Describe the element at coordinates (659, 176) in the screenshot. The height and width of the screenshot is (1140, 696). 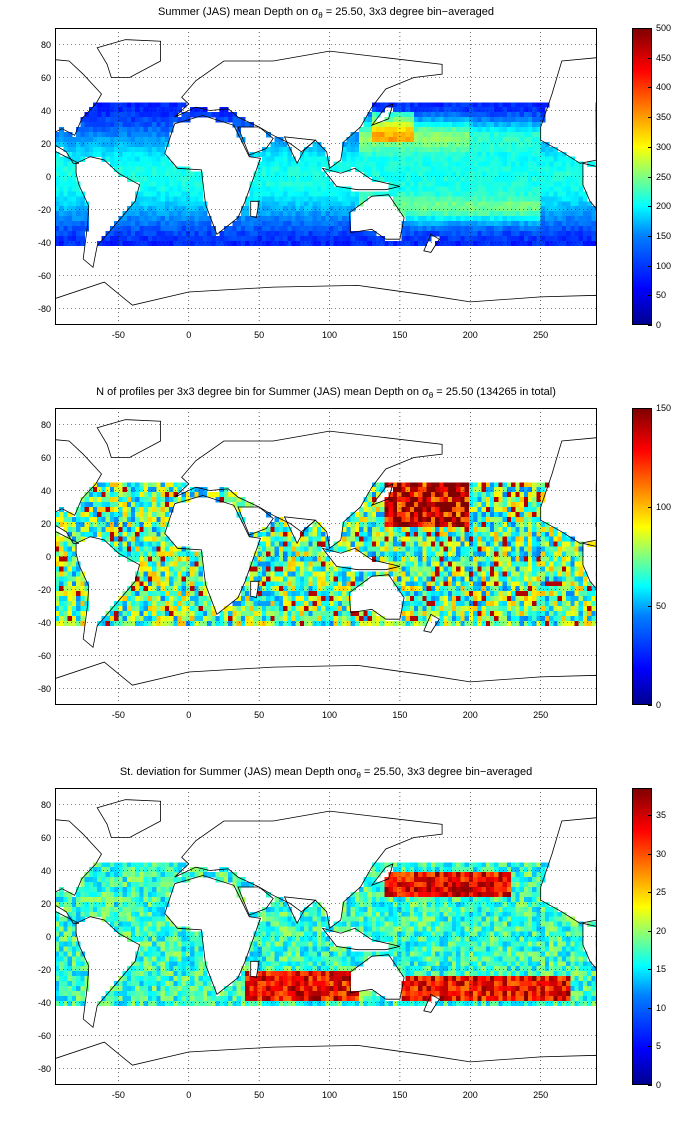
I see `colorbar-tick-label: 250` at that location.